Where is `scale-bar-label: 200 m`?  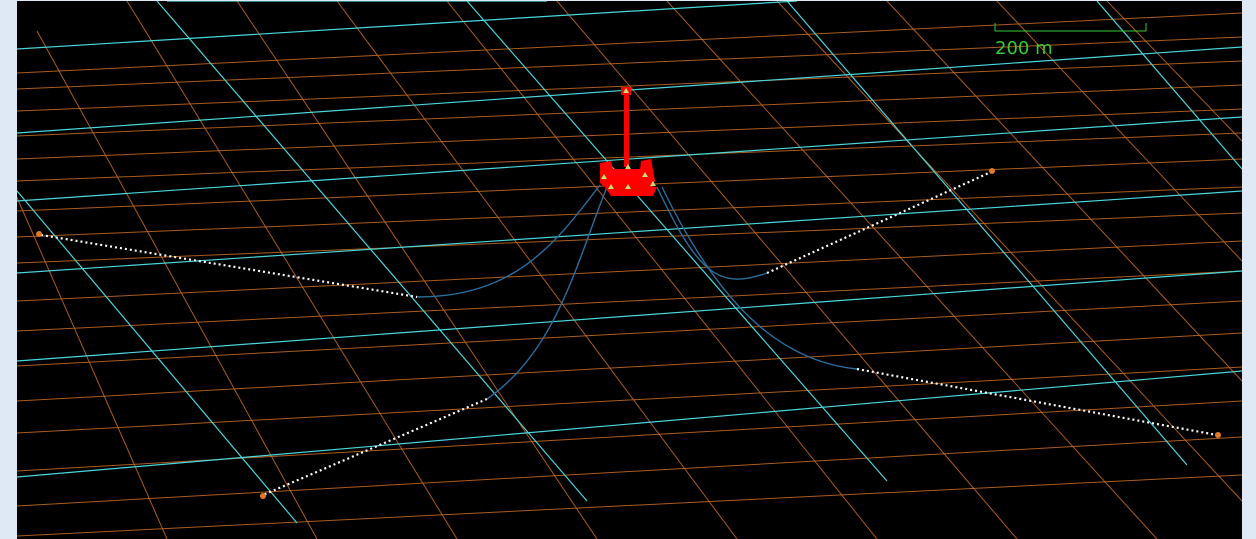
scale-bar-label: 200 m is located at coordinates (1024, 48).